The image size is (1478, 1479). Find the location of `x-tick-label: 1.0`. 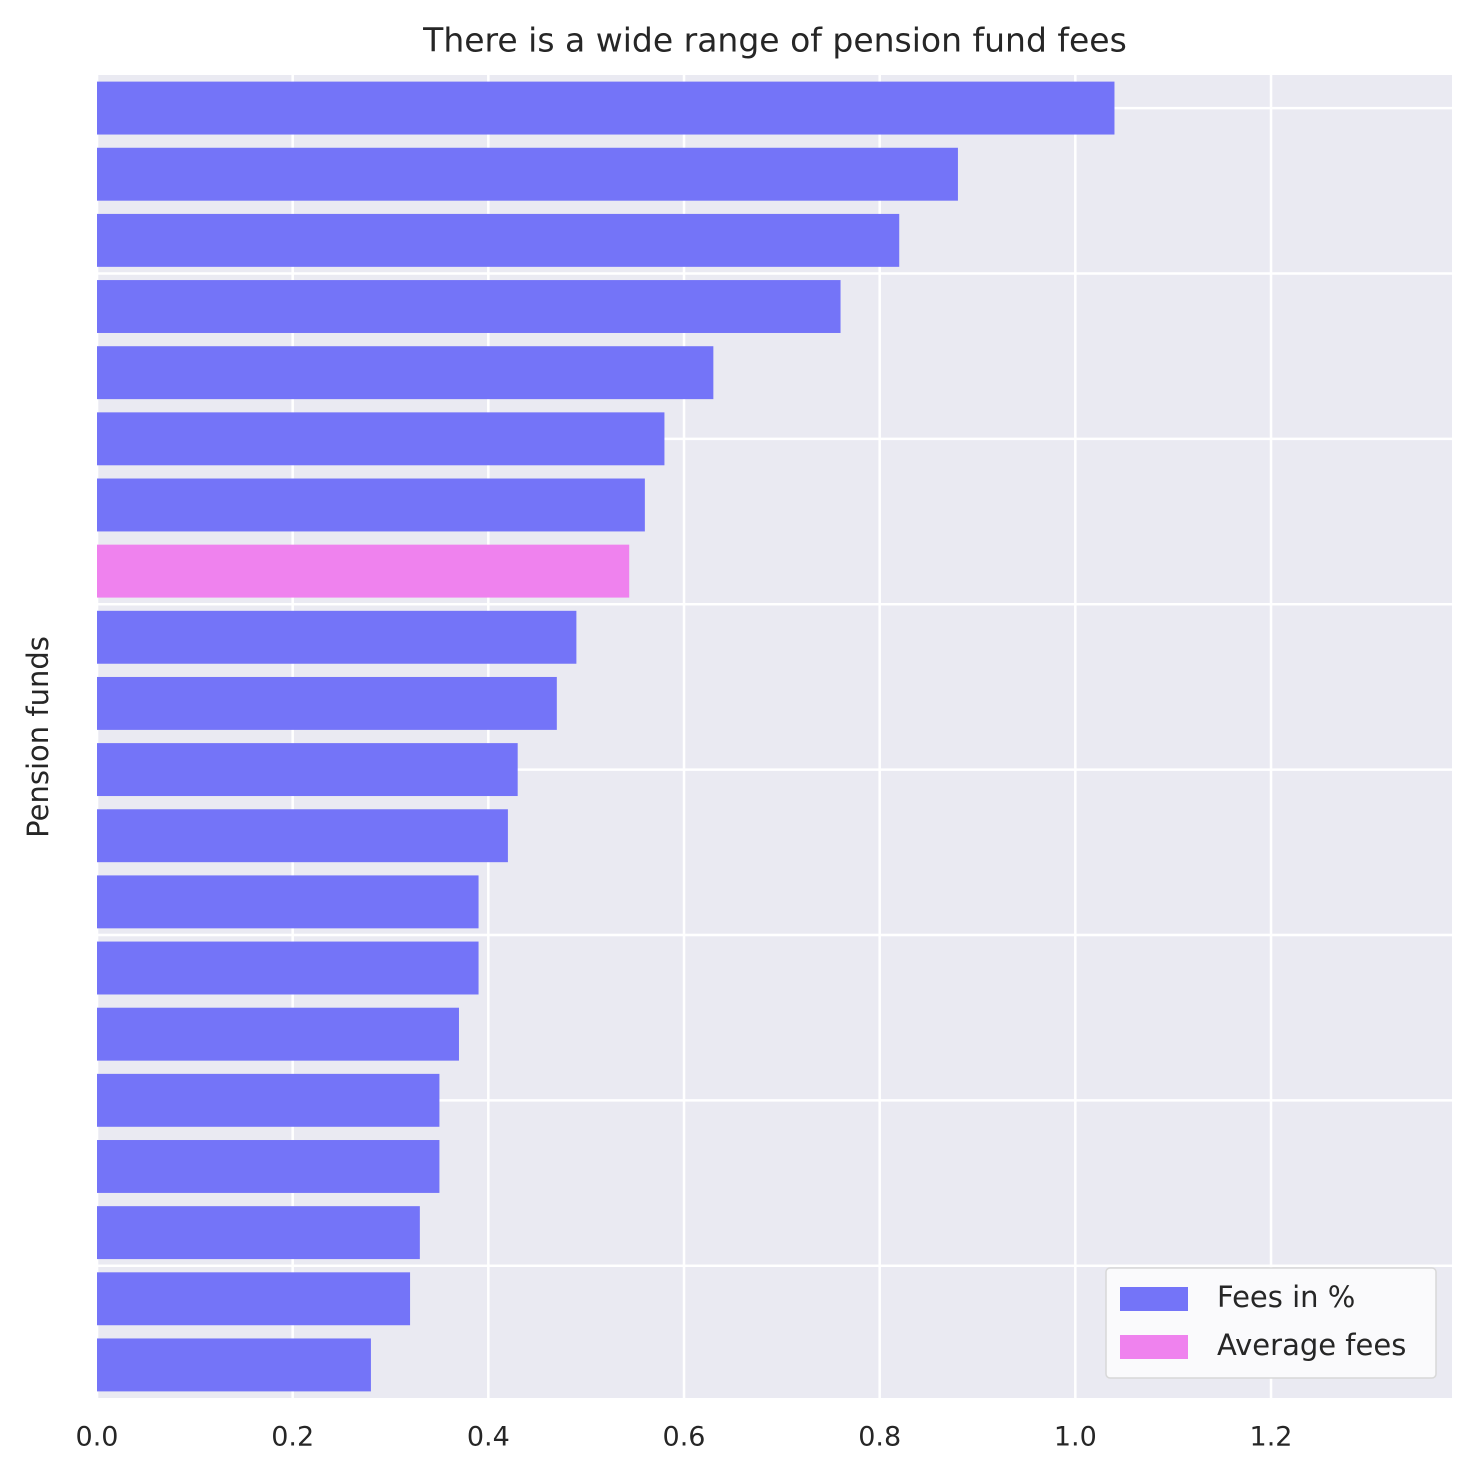

x-tick-label: 1.0 is located at coordinates (1075, 1437).